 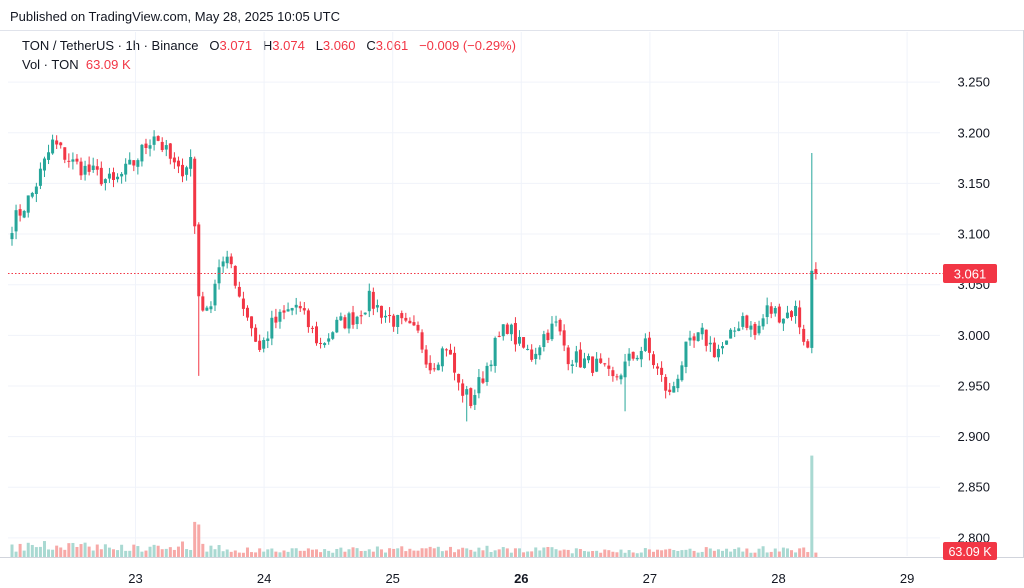 I want to click on symbol-label: TON / TetherUS · 1h · Binance, so click(x=110, y=45).